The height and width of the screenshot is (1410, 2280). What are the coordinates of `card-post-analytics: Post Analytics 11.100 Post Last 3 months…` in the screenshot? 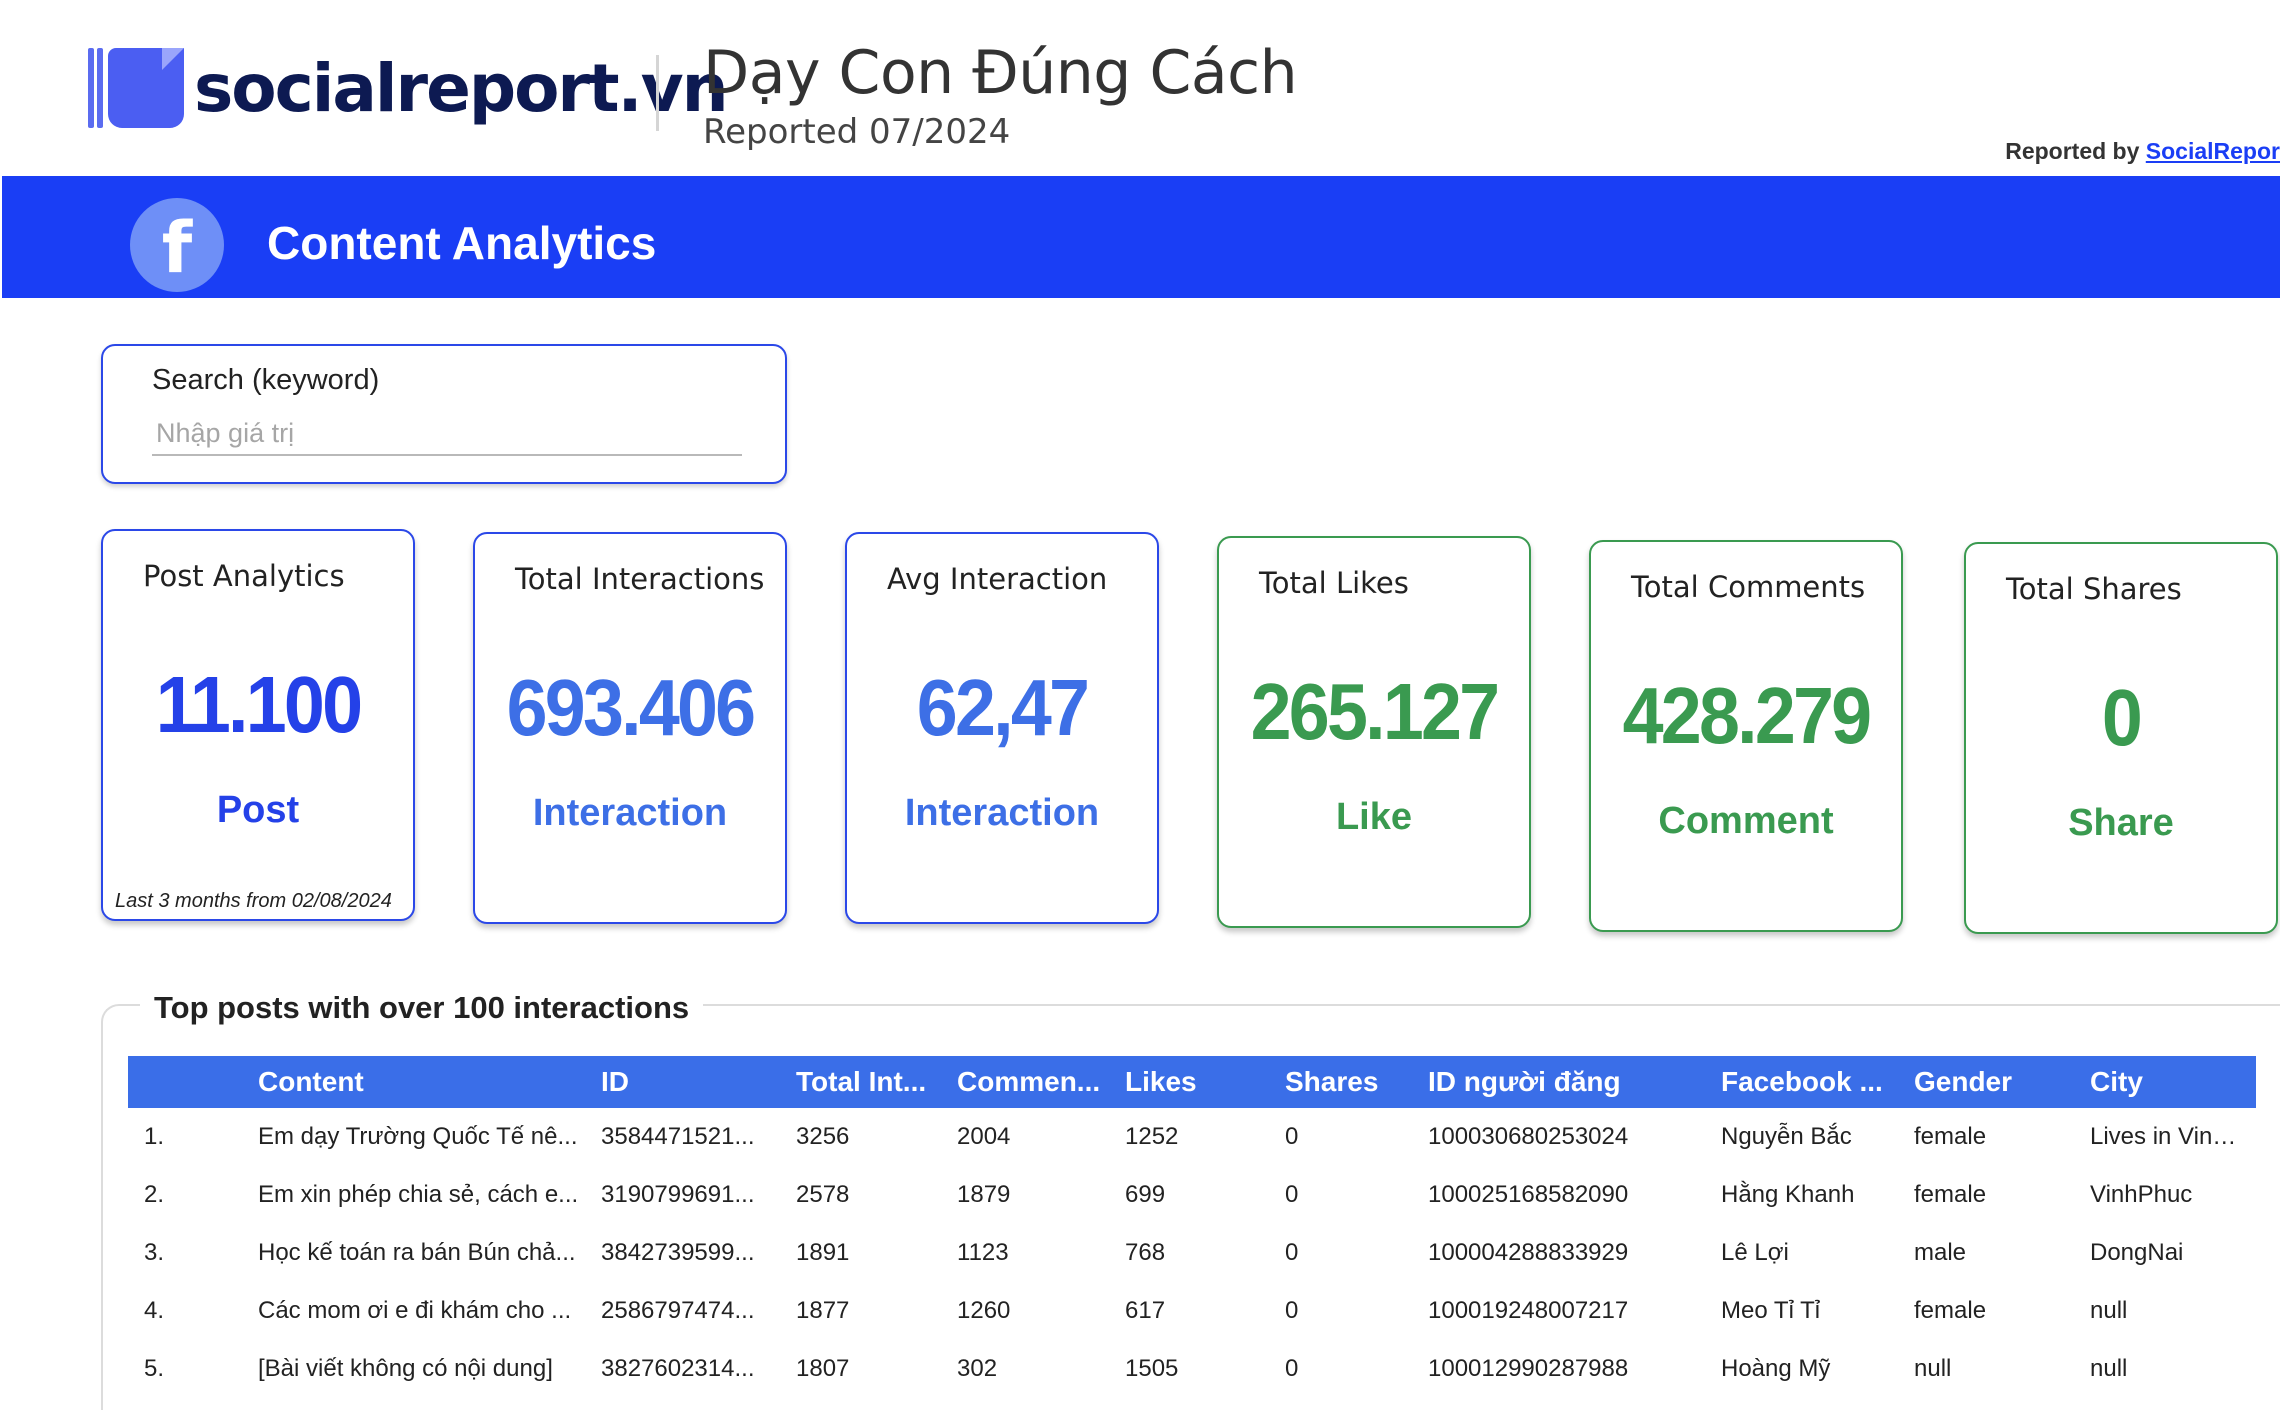 It's located at (258, 725).